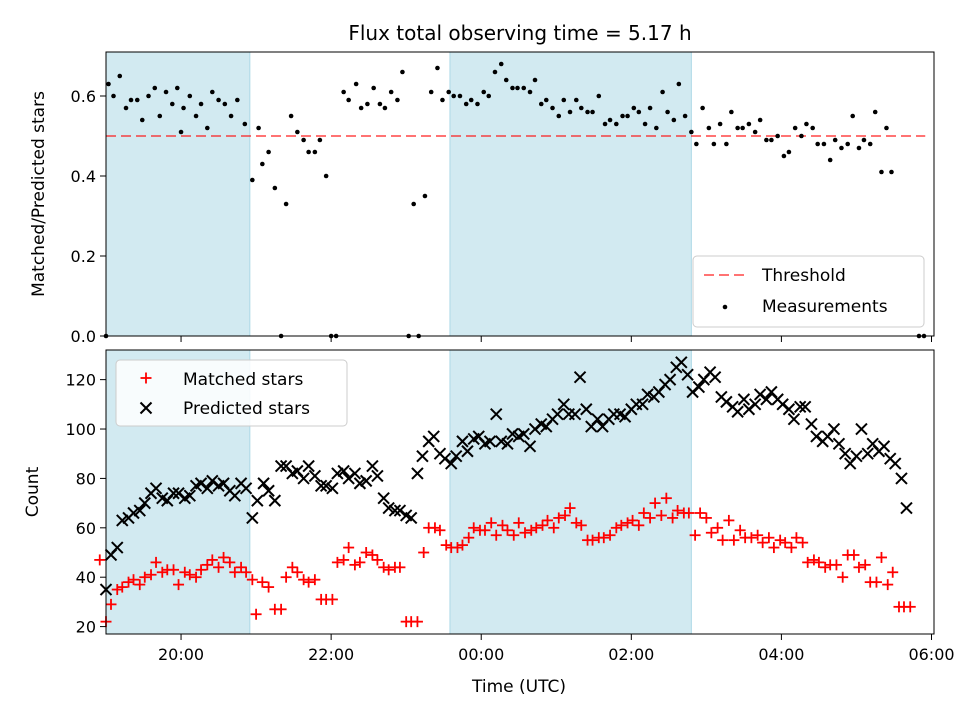  I want to click on x-tick-label: 04:00, so click(781, 654).